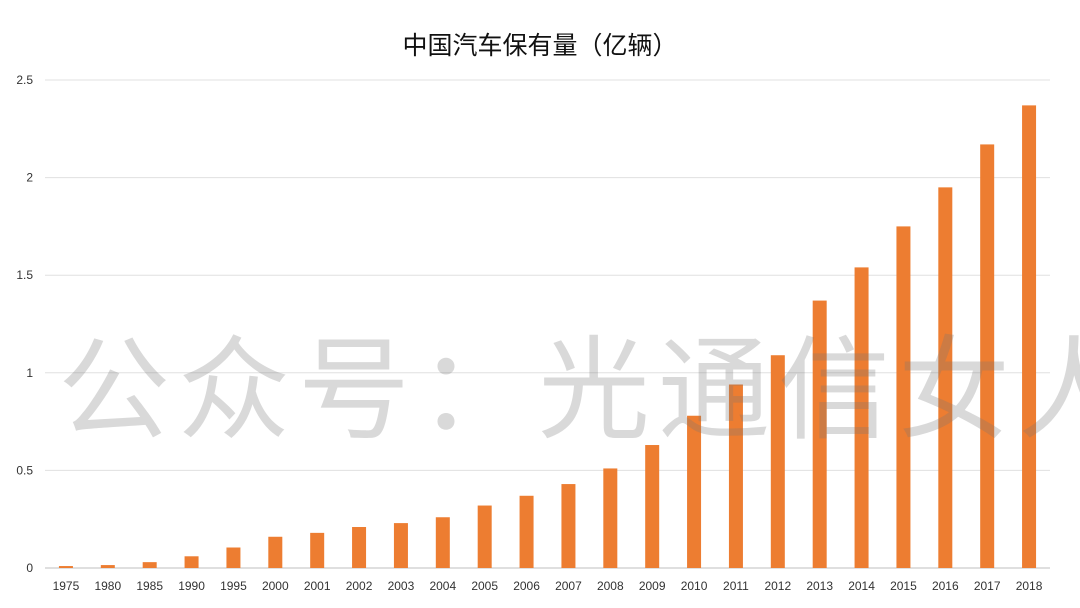  What do you see at coordinates (903, 397) in the screenshot?
I see `bar-2015` at bounding box center [903, 397].